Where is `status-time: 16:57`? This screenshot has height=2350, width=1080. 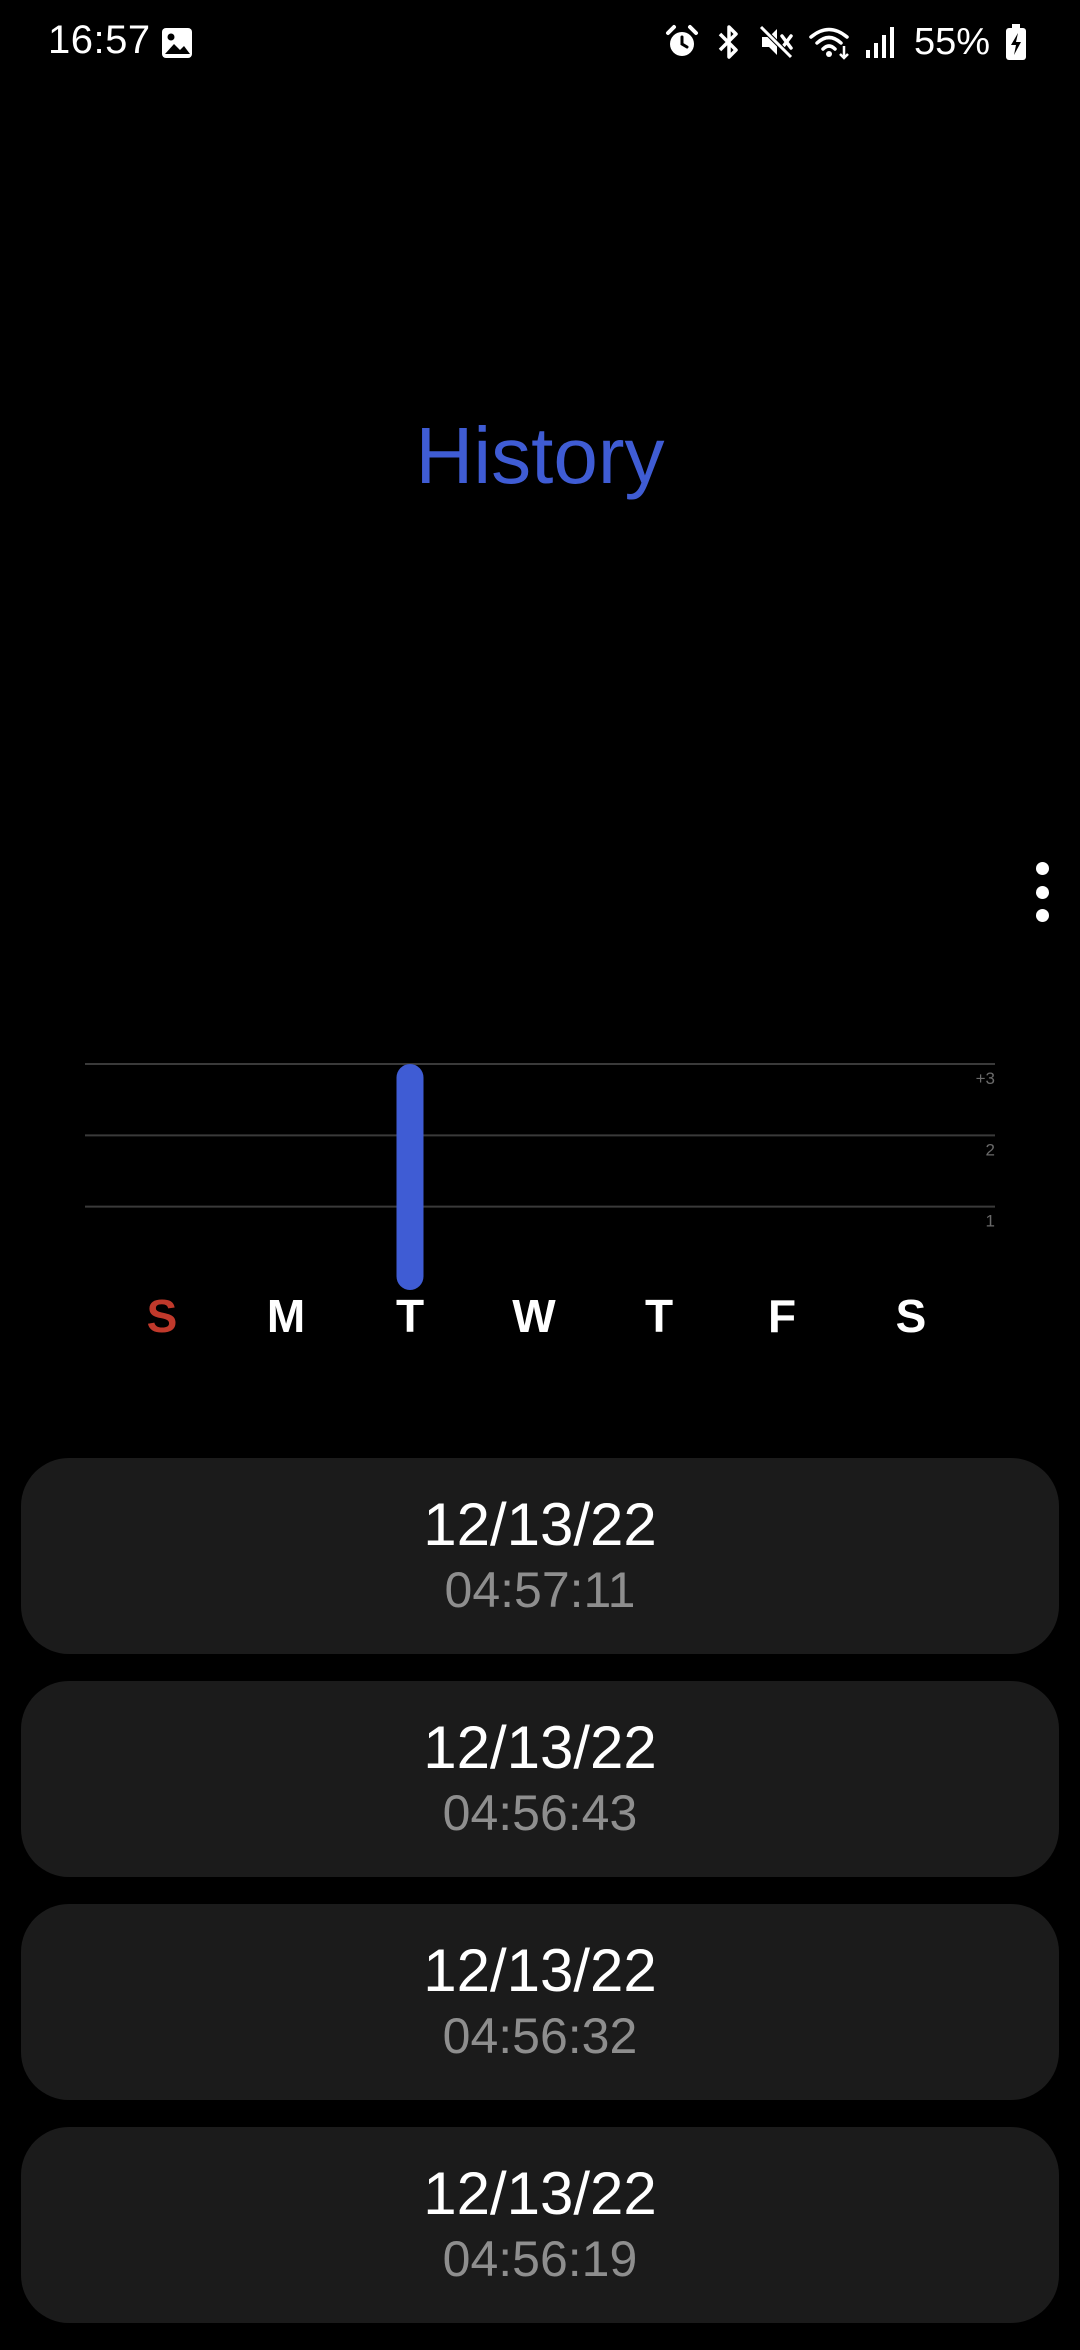
status-time: 16:57 is located at coordinates (99, 40).